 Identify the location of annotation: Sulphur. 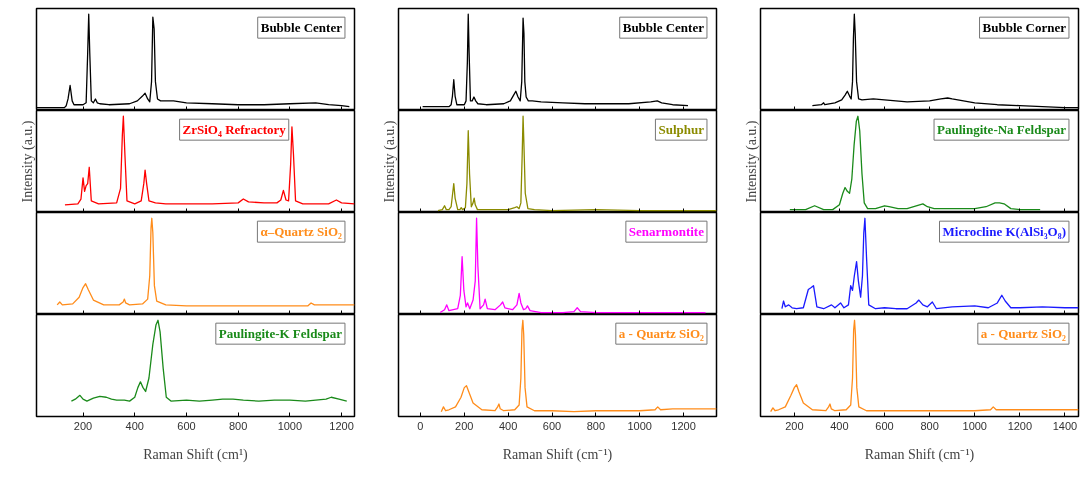
(681, 130).